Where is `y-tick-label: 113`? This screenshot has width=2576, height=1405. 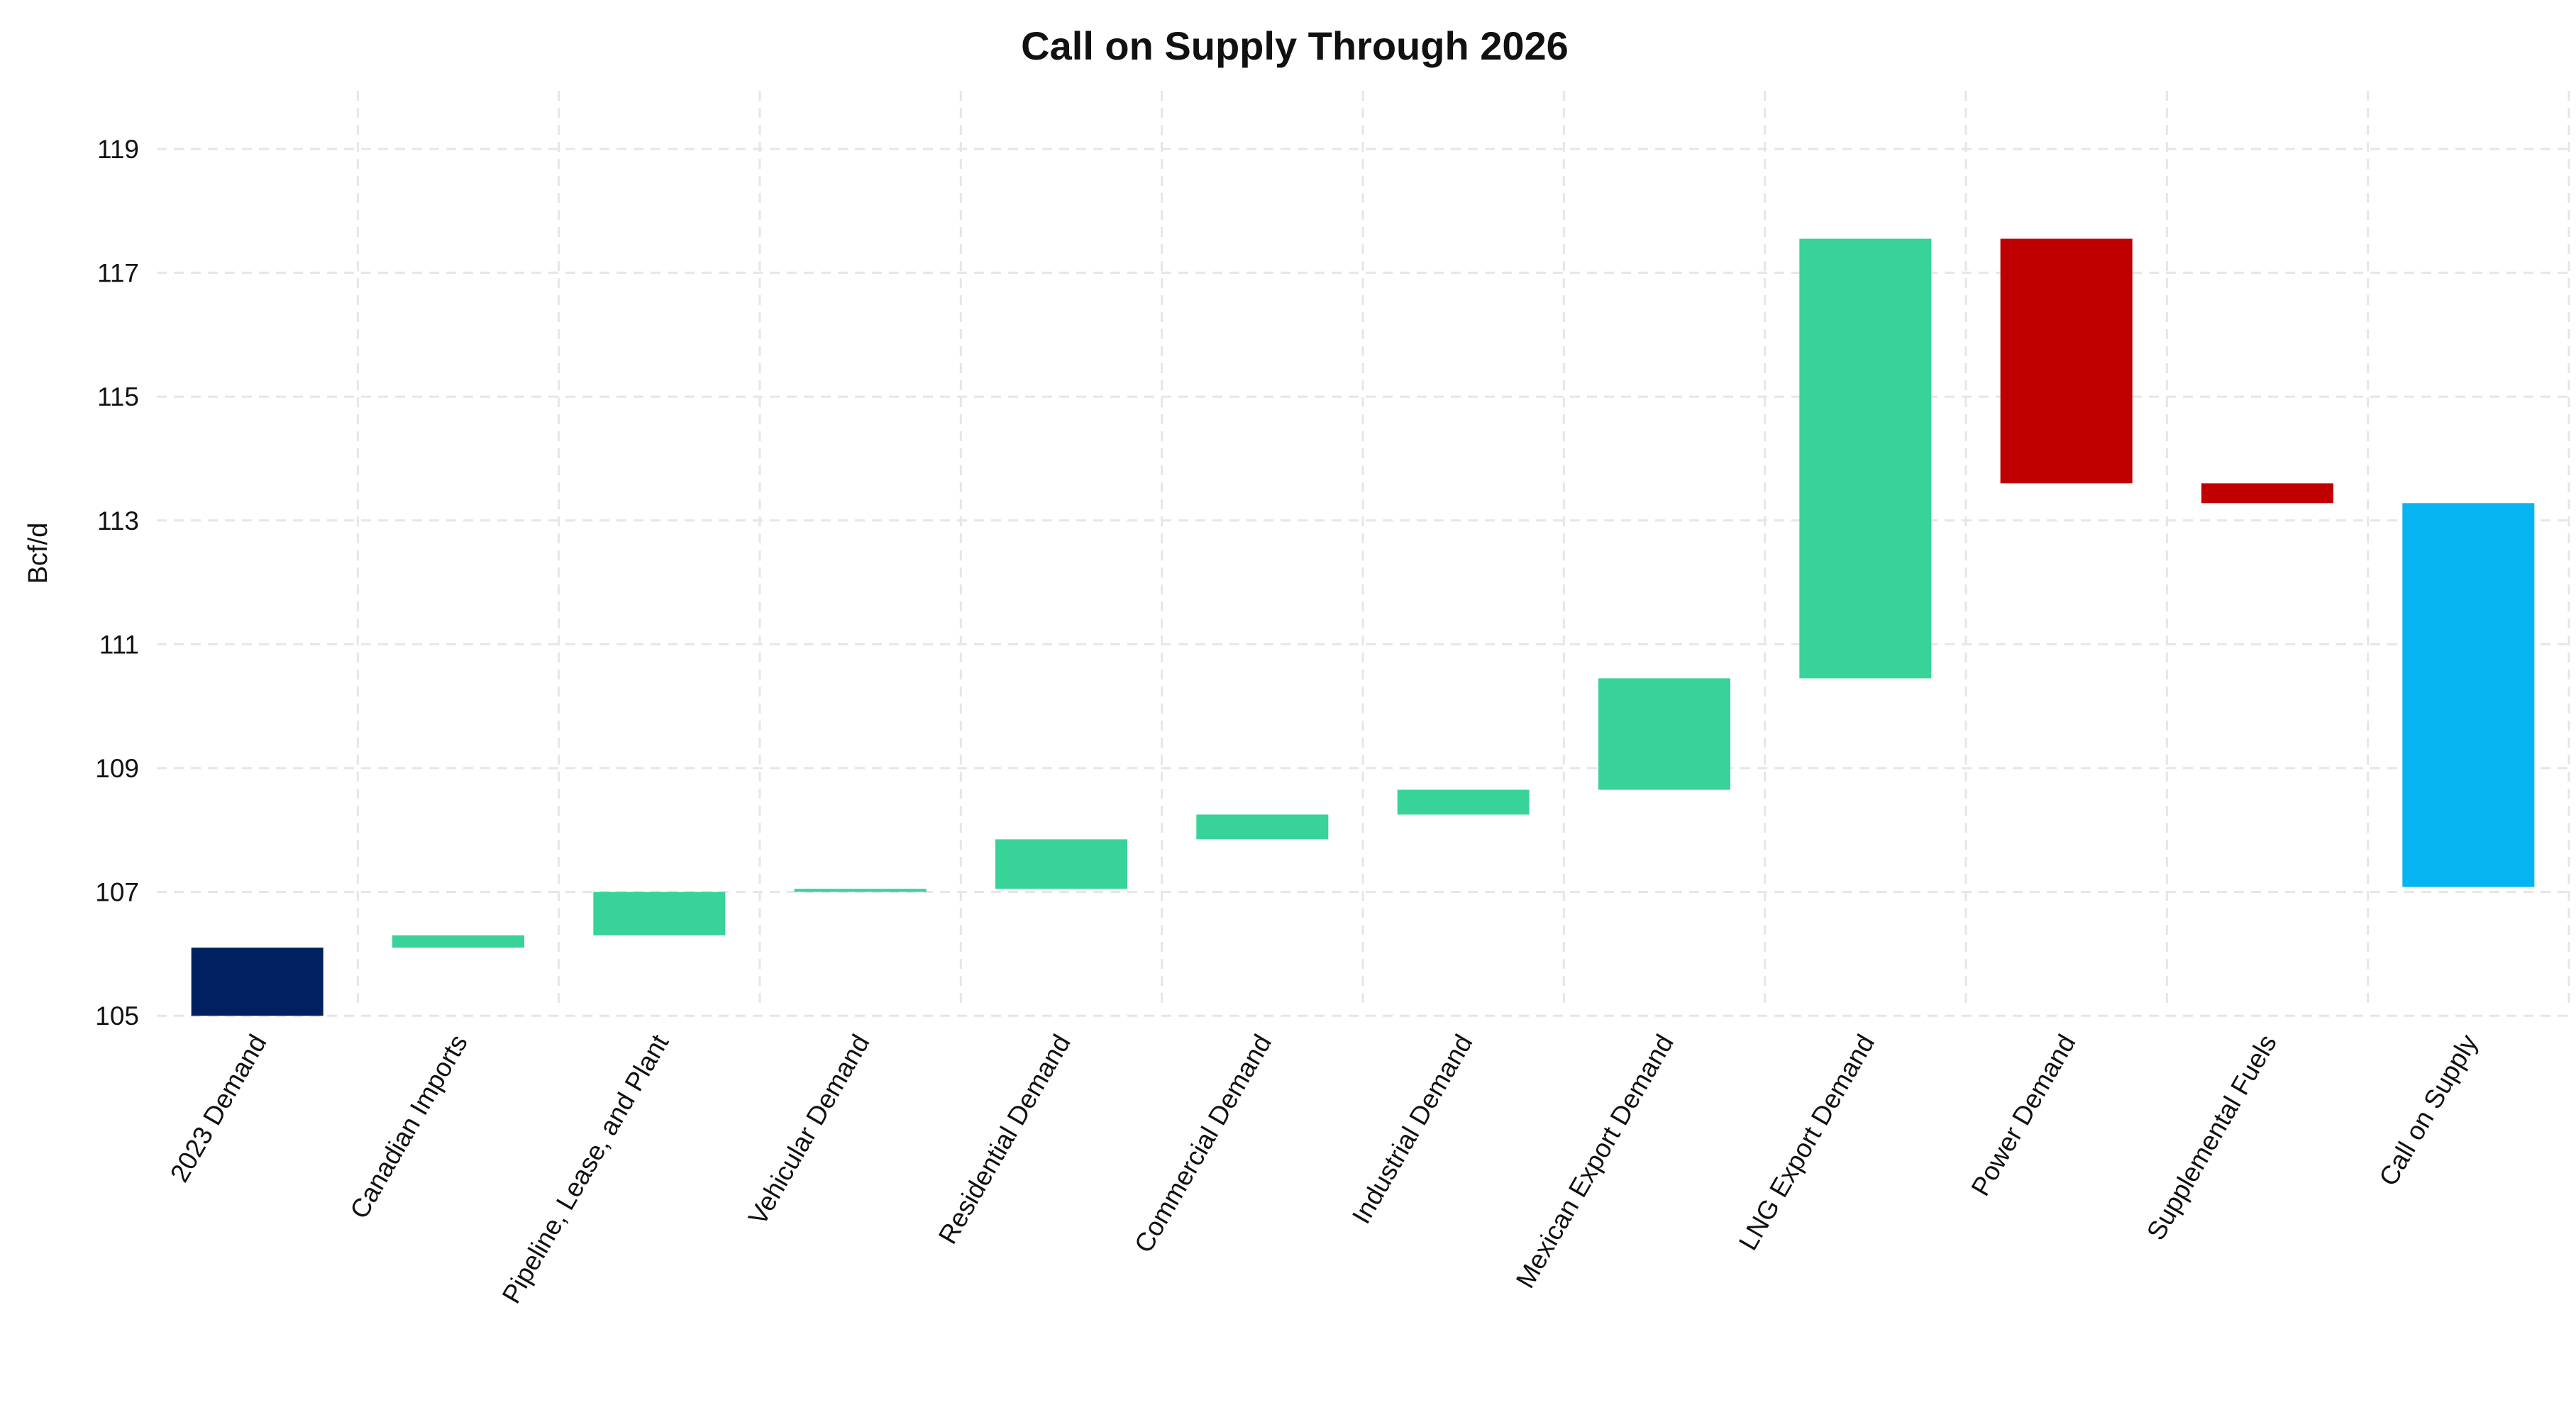 y-tick-label: 113 is located at coordinates (118, 520).